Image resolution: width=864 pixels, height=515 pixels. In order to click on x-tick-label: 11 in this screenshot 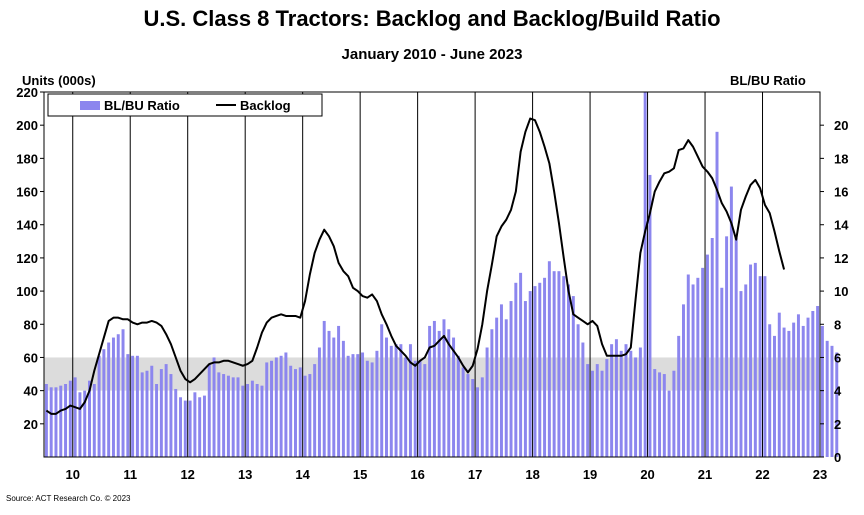, I will do `click(130, 474)`.